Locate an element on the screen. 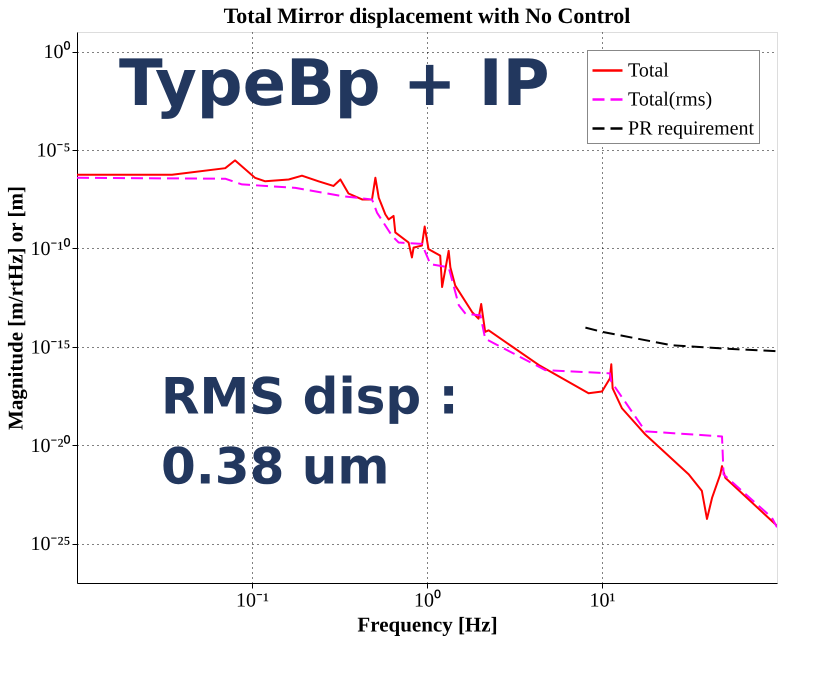 This screenshot has width=839, height=677. x-tick-label: 10⁰ is located at coordinates (427, 600).